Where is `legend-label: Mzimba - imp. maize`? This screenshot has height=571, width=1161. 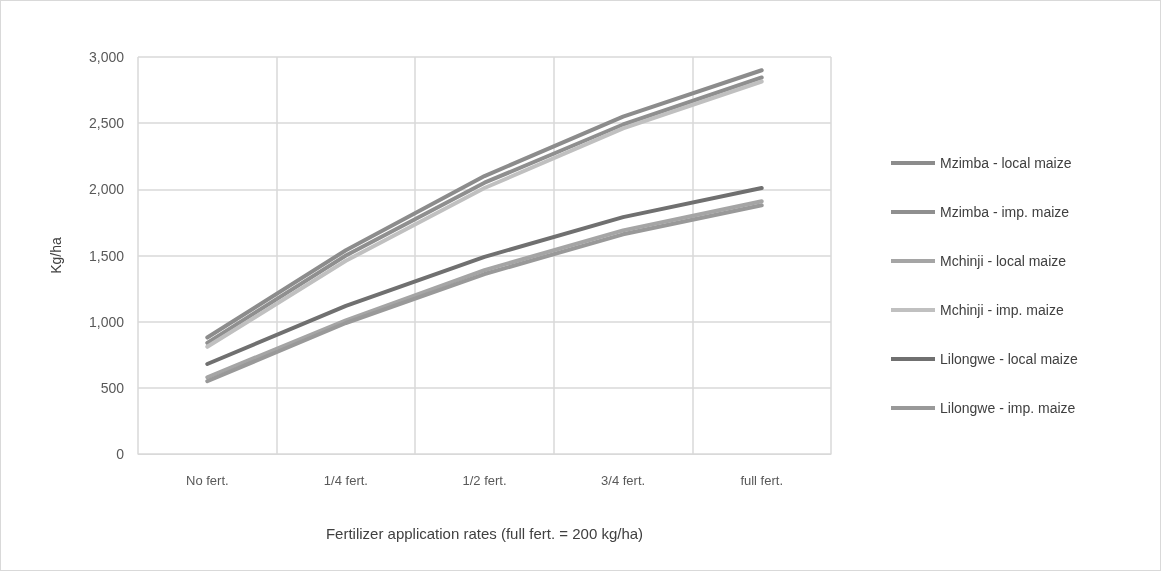
legend-label: Mzimba - imp. maize is located at coordinates (1005, 212).